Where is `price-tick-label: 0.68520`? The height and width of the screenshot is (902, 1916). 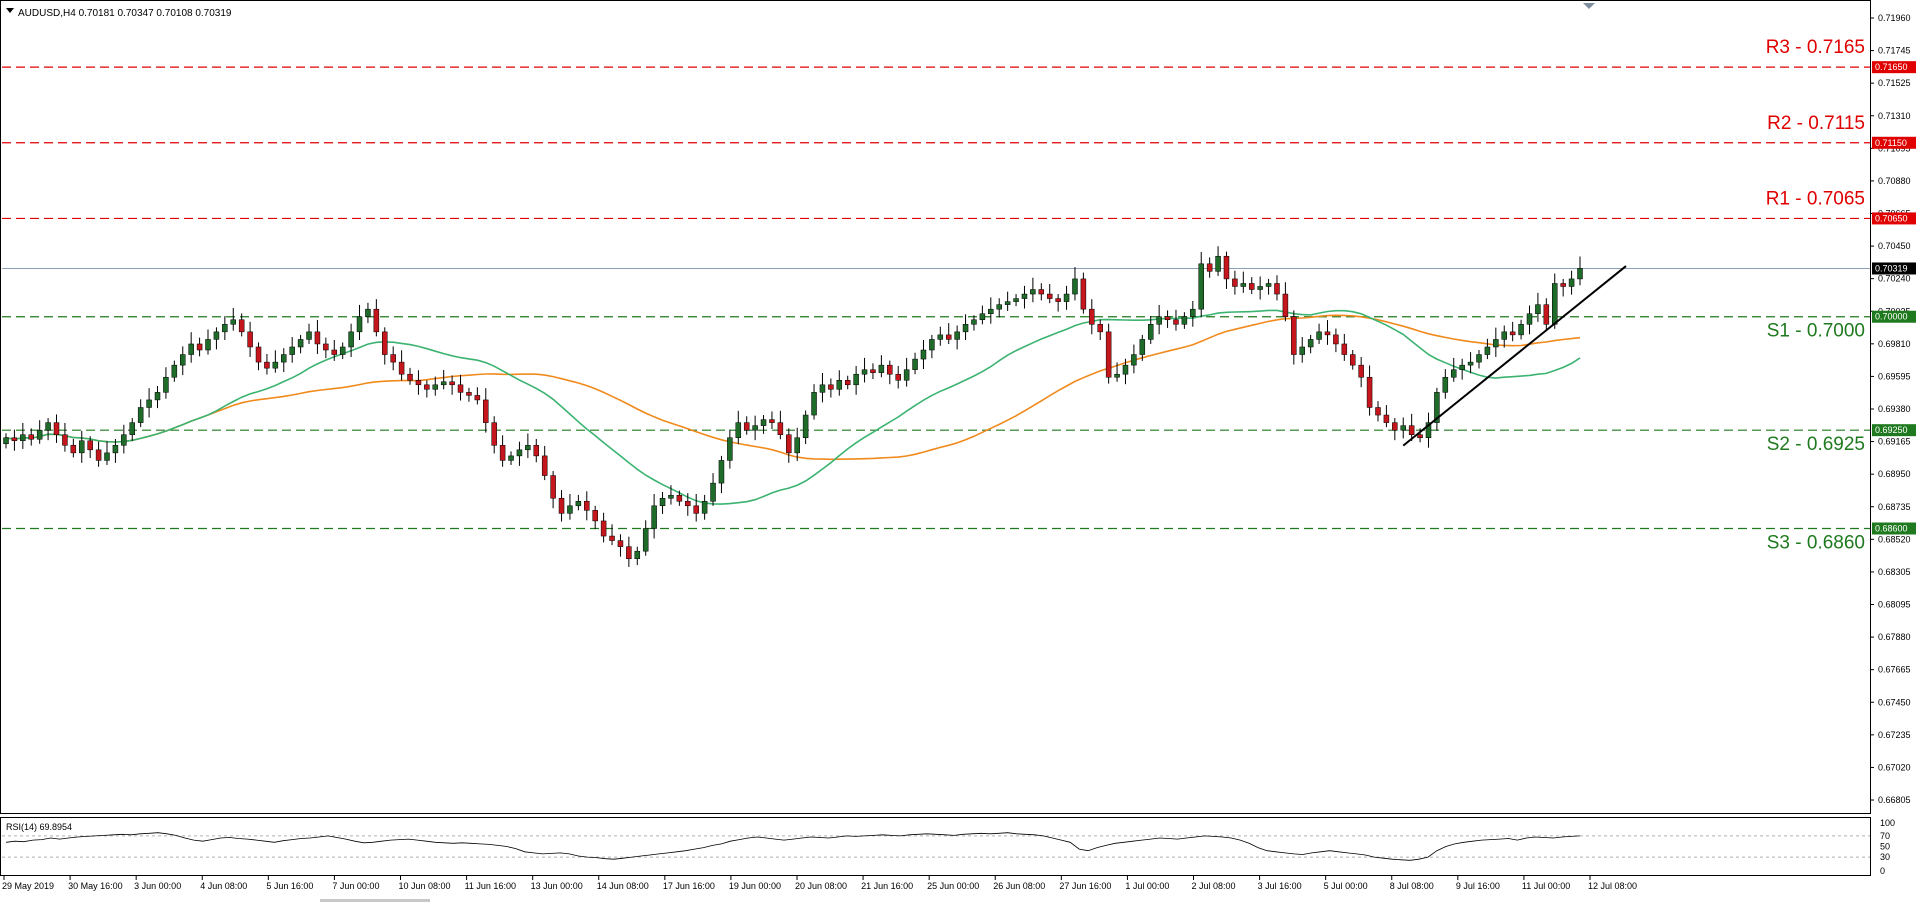
price-tick-label: 0.68520 is located at coordinates (1894, 539).